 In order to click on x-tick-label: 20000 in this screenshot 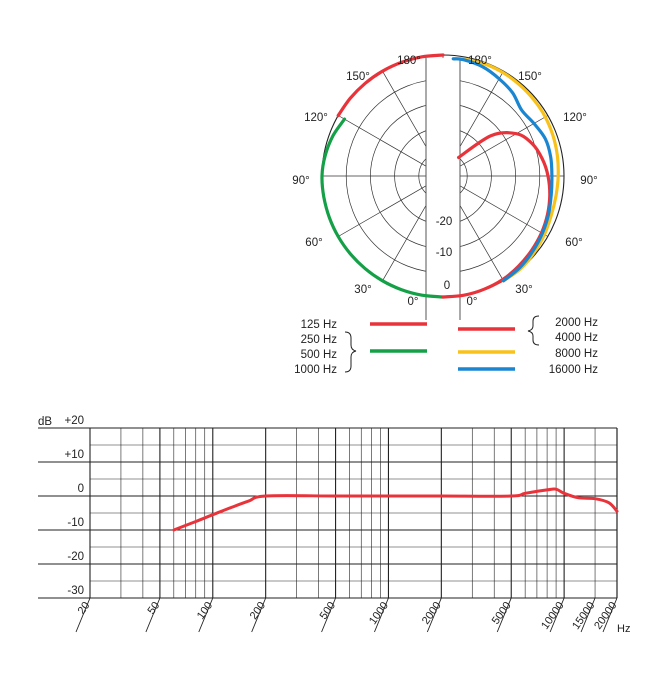, I will do `click(605, 616)`.